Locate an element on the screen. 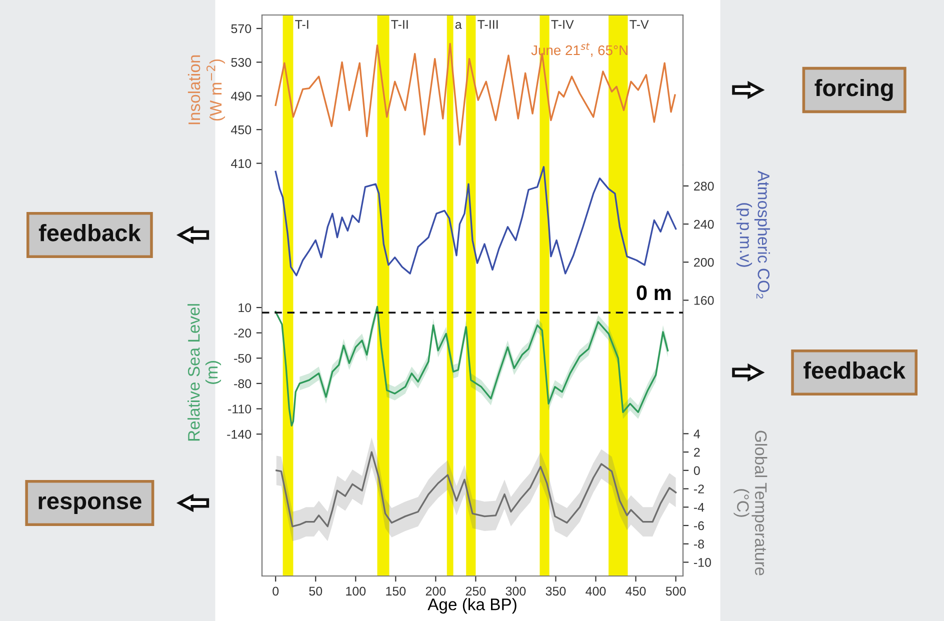  y2-tick-label: -8 is located at coordinates (699, 544).